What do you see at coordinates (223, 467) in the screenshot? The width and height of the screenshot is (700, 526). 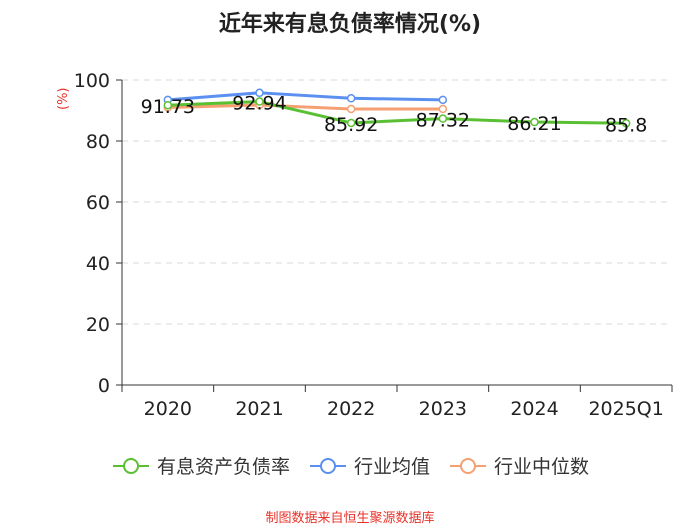 I see `legend-label: 有息资产负债率` at bounding box center [223, 467].